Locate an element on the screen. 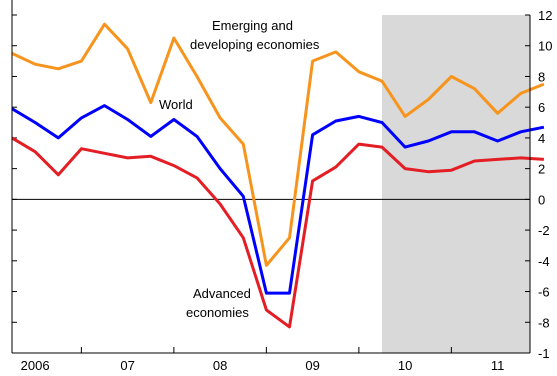 The width and height of the screenshot is (557, 376). y-tick-label: -2 is located at coordinates (544, 230).